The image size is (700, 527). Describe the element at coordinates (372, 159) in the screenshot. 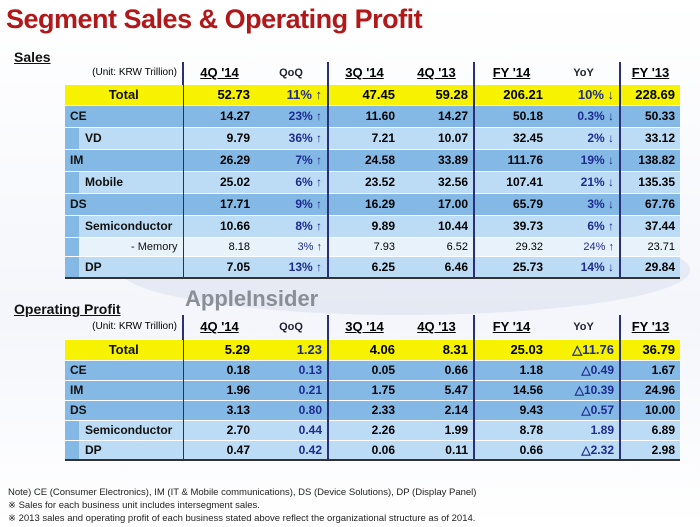

I see `table-row: IM 26.29 7% ↑ 24.58 33.89 111.76 19% ↓ 138.82` at that location.